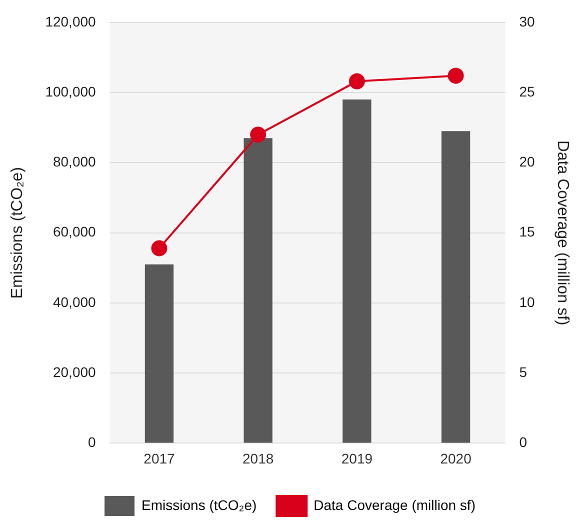 The height and width of the screenshot is (526, 580). I want to click on y2-axis-title: Data Coverage (million sf), so click(562, 233).